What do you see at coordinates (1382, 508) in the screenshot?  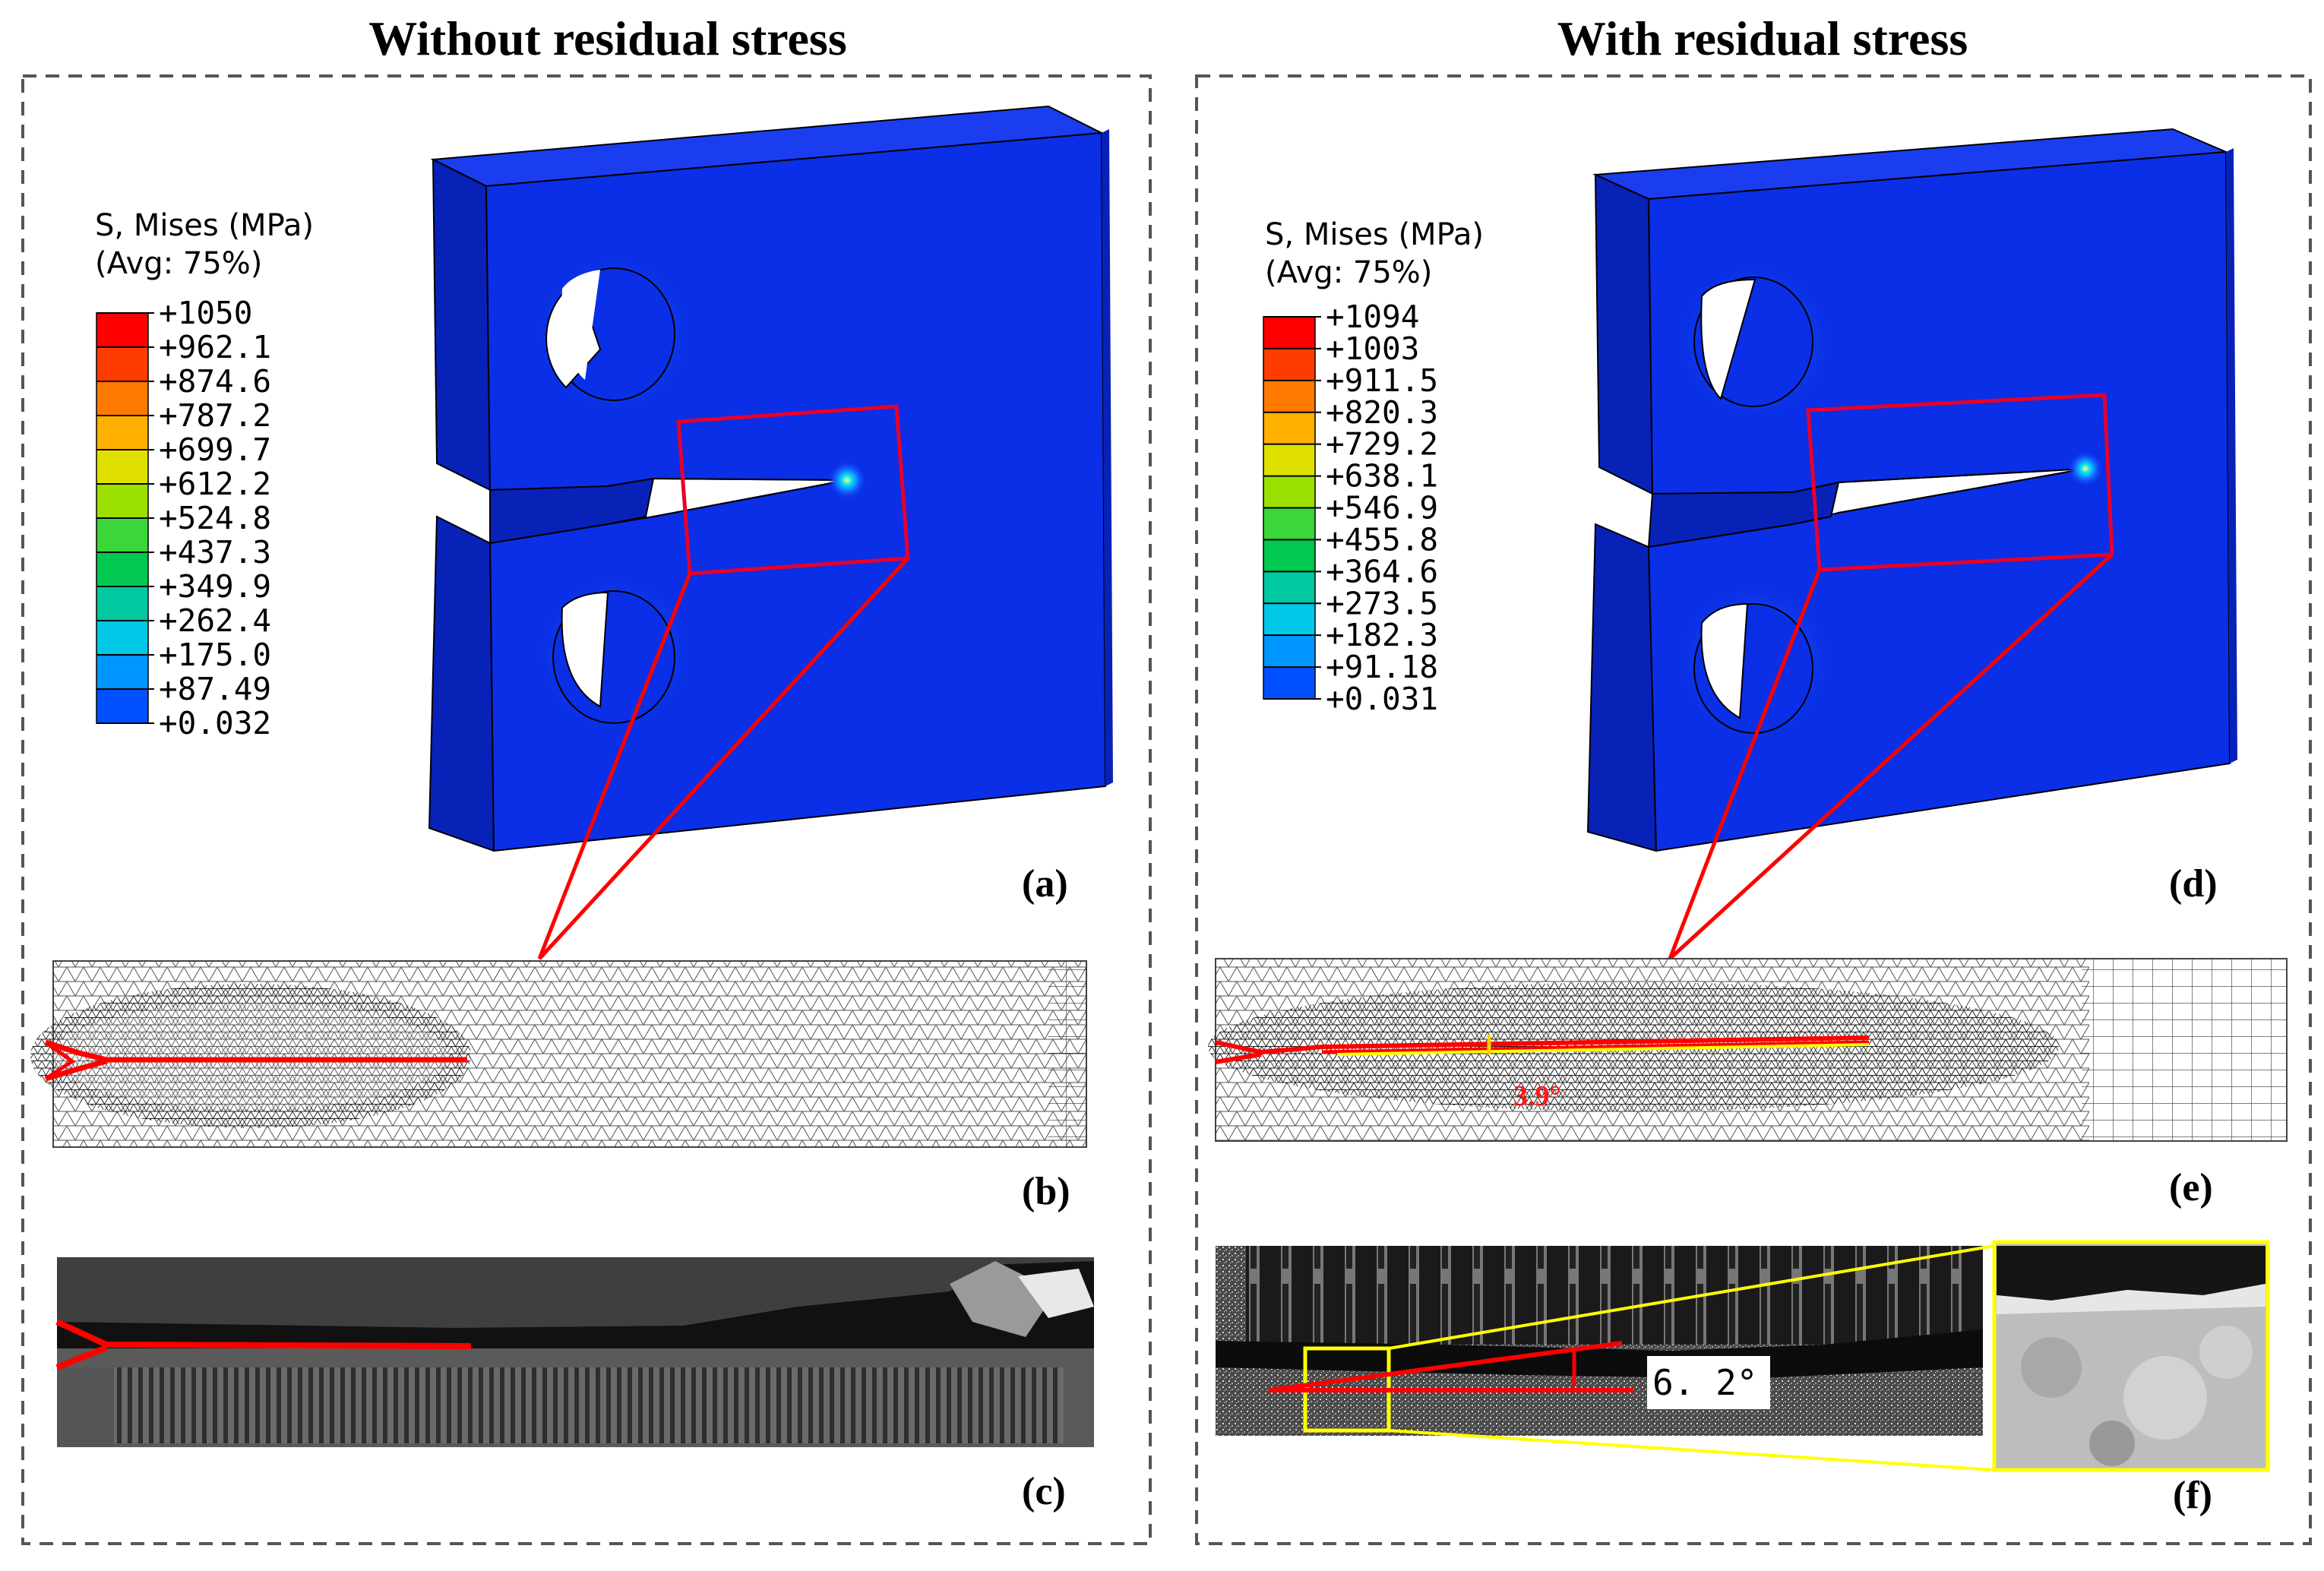 I see `colorbar-tick-label: +546.9` at bounding box center [1382, 508].